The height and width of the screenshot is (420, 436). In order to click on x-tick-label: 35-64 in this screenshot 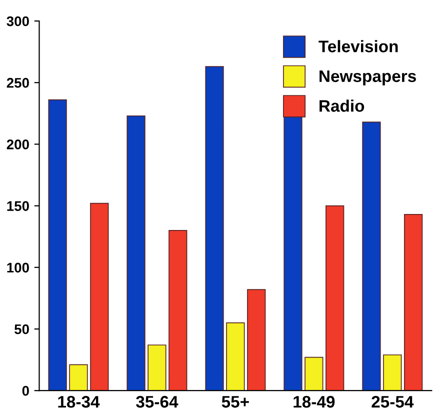, I will do `click(157, 402)`.